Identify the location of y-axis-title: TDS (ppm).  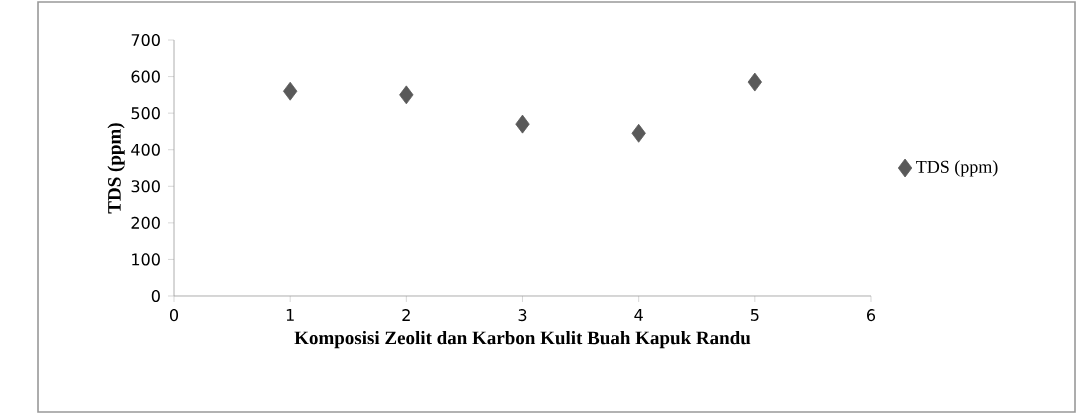
(116, 168).